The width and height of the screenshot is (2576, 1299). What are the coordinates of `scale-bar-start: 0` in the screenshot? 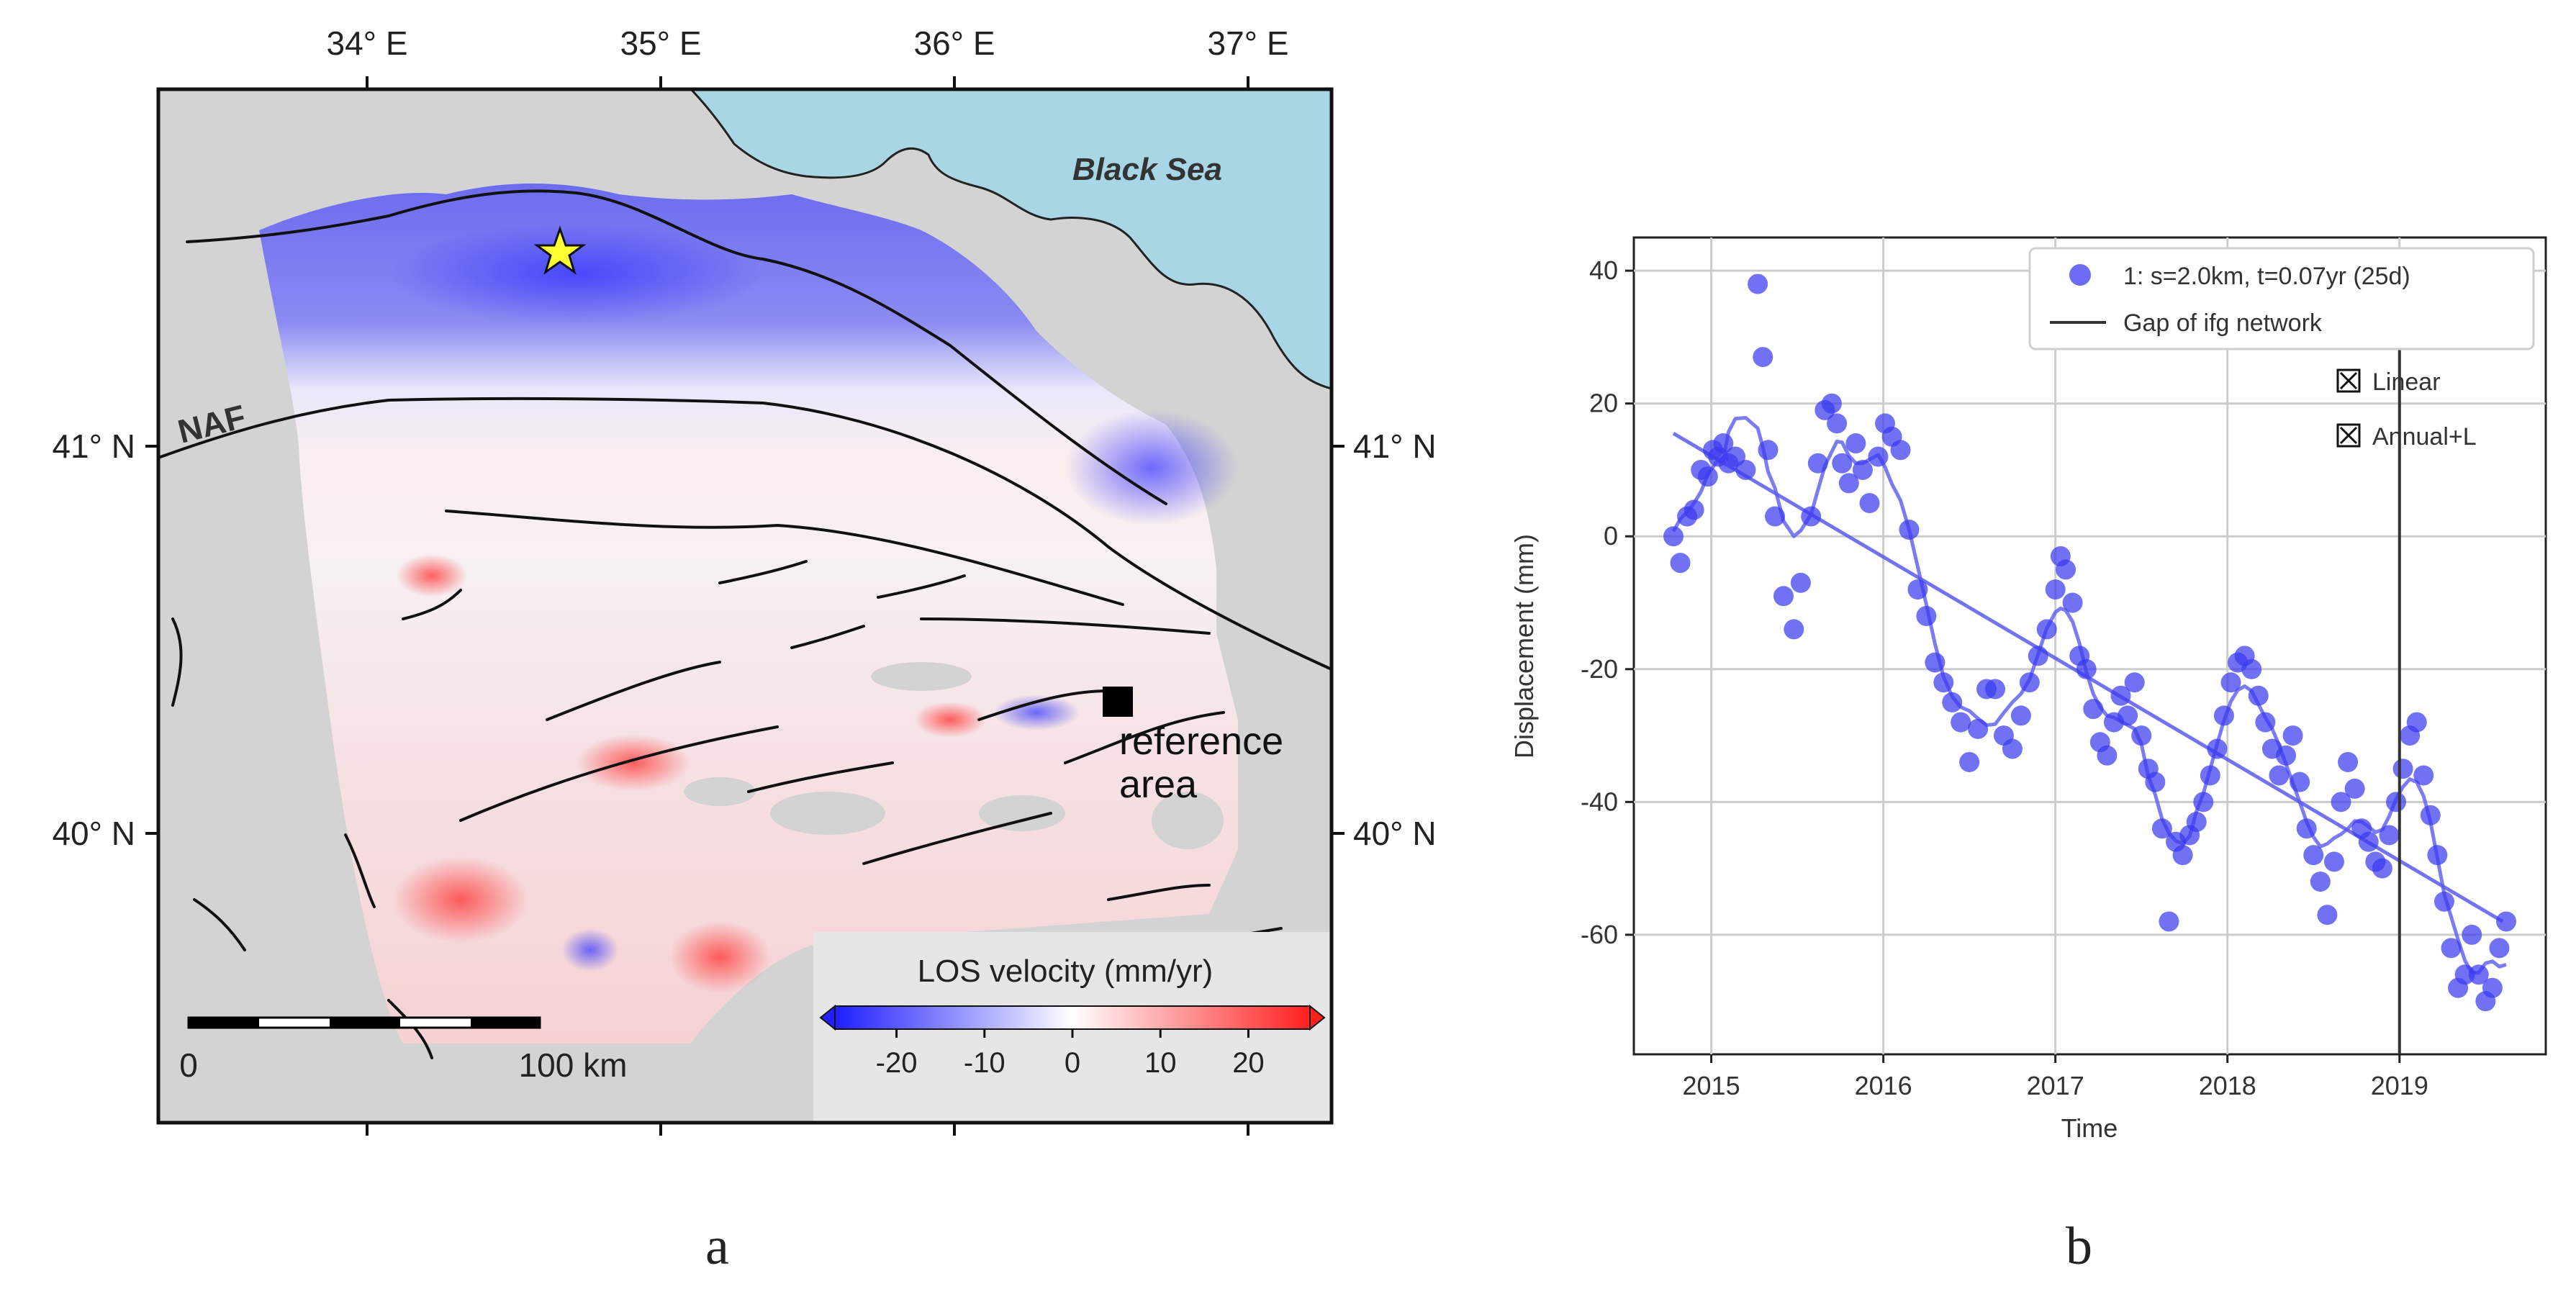 It's located at (188, 1065).